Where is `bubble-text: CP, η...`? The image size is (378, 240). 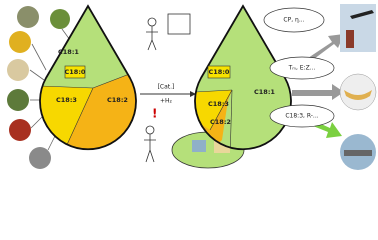
bubble-text: CP, η... is located at coordinates (293, 20).